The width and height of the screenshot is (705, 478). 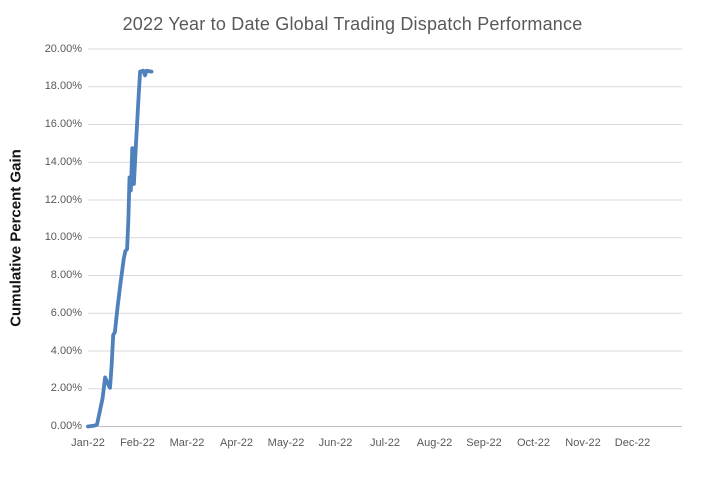 What do you see at coordinates (187, 443) in the screenshot?
I see `x-tick-label: Mar-22` at bounding box center [187, 443].